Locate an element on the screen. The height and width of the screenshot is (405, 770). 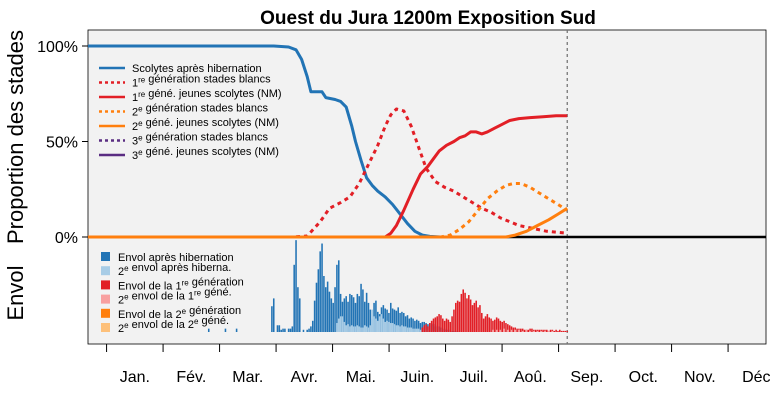
y-axis-label-bottom: Envol is located at coordinates (15, 292).